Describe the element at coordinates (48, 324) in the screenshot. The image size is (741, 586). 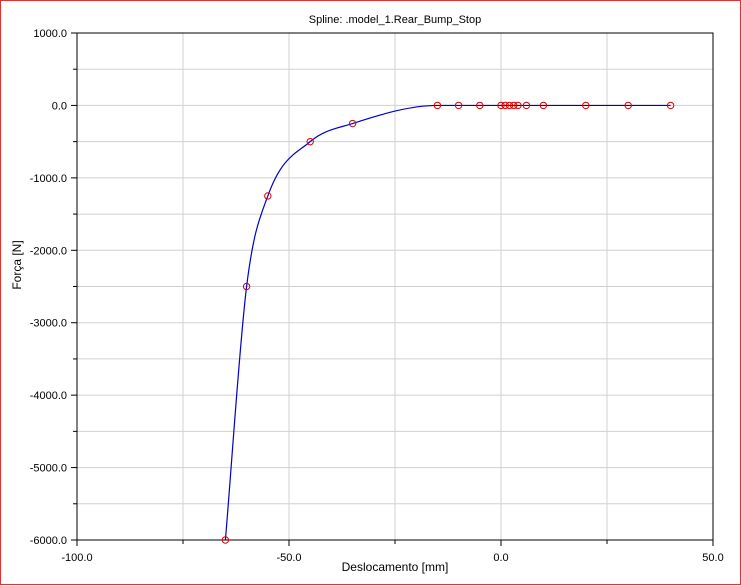
I see `y-tick-label: -3000.0` at that location.